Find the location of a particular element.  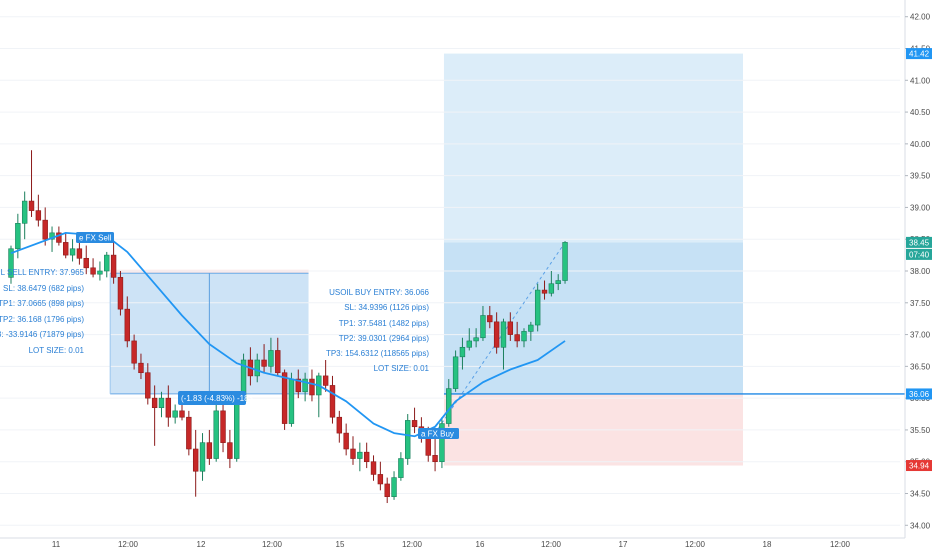

buy-target-zone-filled is located at coordinates (593, 318).